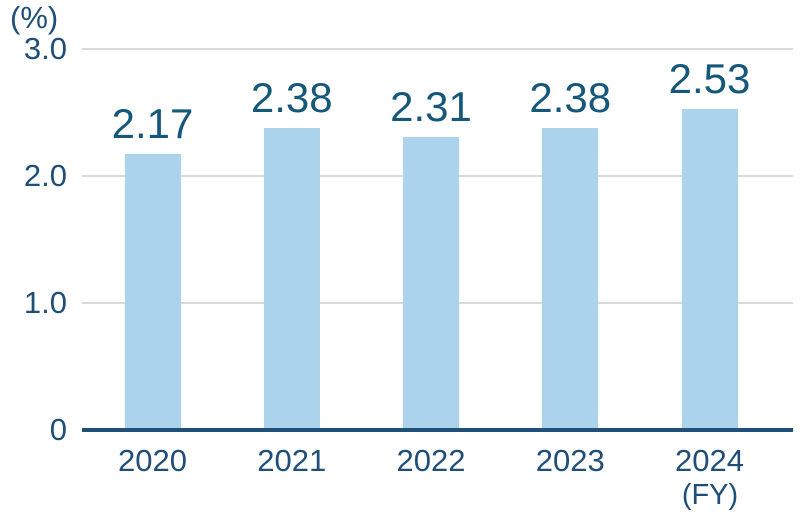 Image resolution: width=800 pixels, height=520 pixels. I want to click on y-tick-label: 0, so click(58, 429).